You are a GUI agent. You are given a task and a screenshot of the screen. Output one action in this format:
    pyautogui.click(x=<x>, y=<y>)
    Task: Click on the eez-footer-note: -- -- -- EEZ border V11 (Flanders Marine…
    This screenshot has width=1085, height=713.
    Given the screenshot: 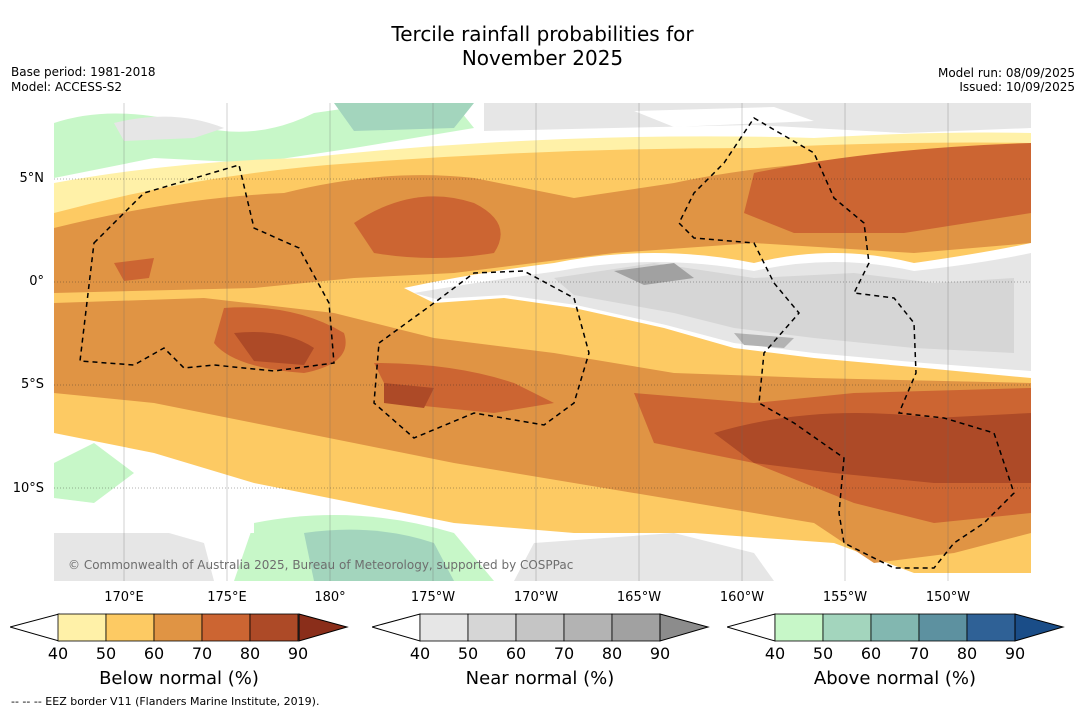 What is the action you would take?
    pyautogui.click(x=165, y=701)
    